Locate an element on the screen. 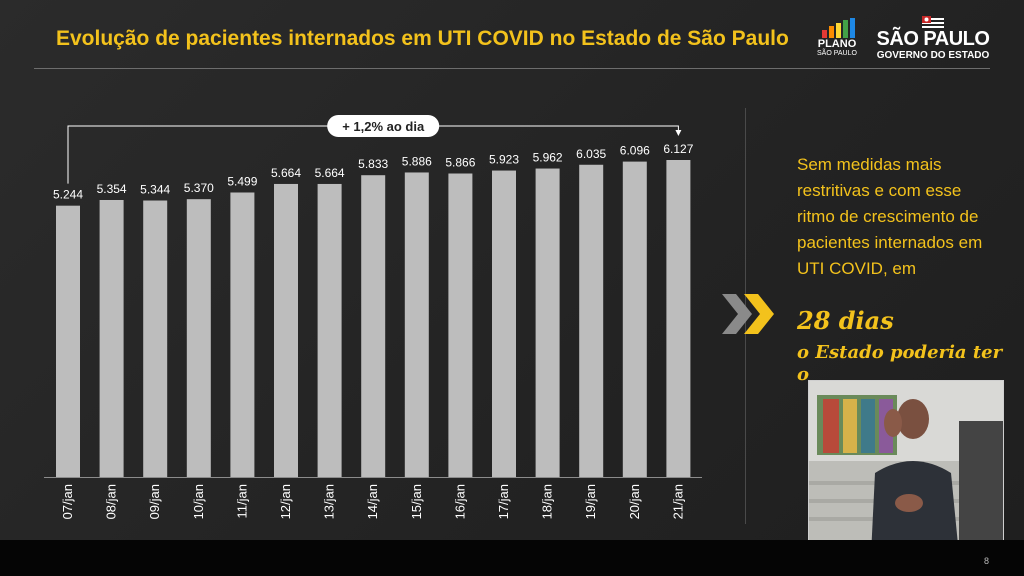 This screenshot has width=1024, height=576. sp-flag-icon is located at coordinates (933, 23).